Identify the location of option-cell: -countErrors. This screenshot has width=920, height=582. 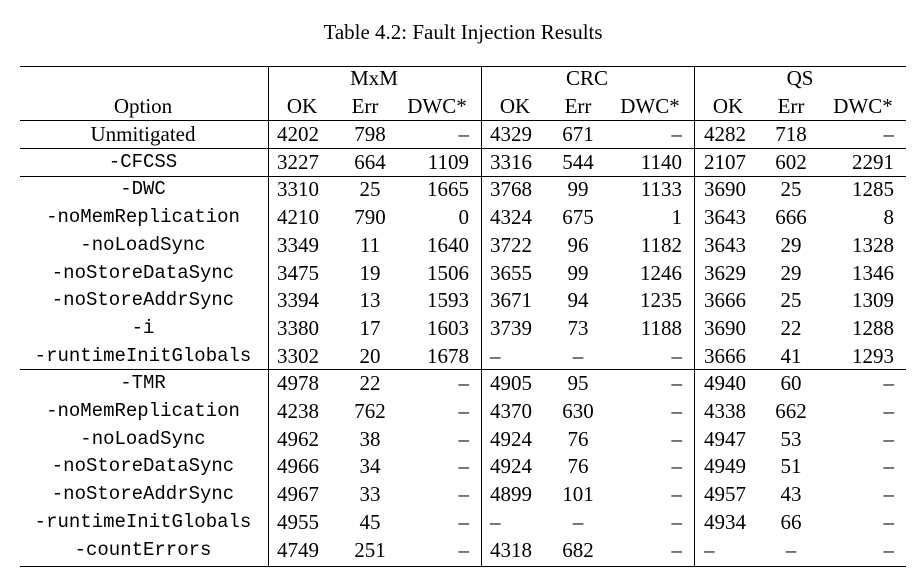
(143, 549).